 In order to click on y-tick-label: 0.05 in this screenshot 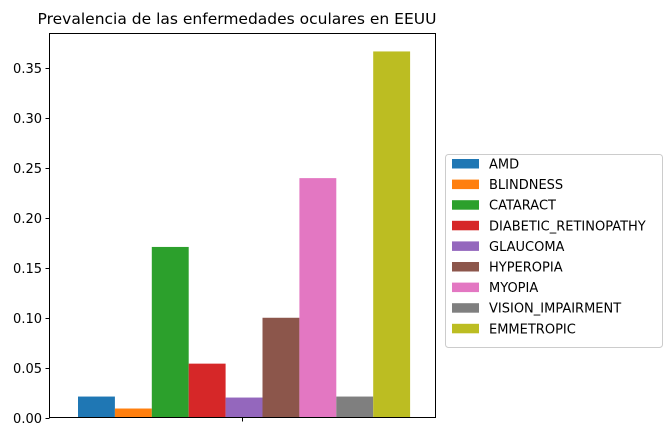, I will do `click(27, 369)`.